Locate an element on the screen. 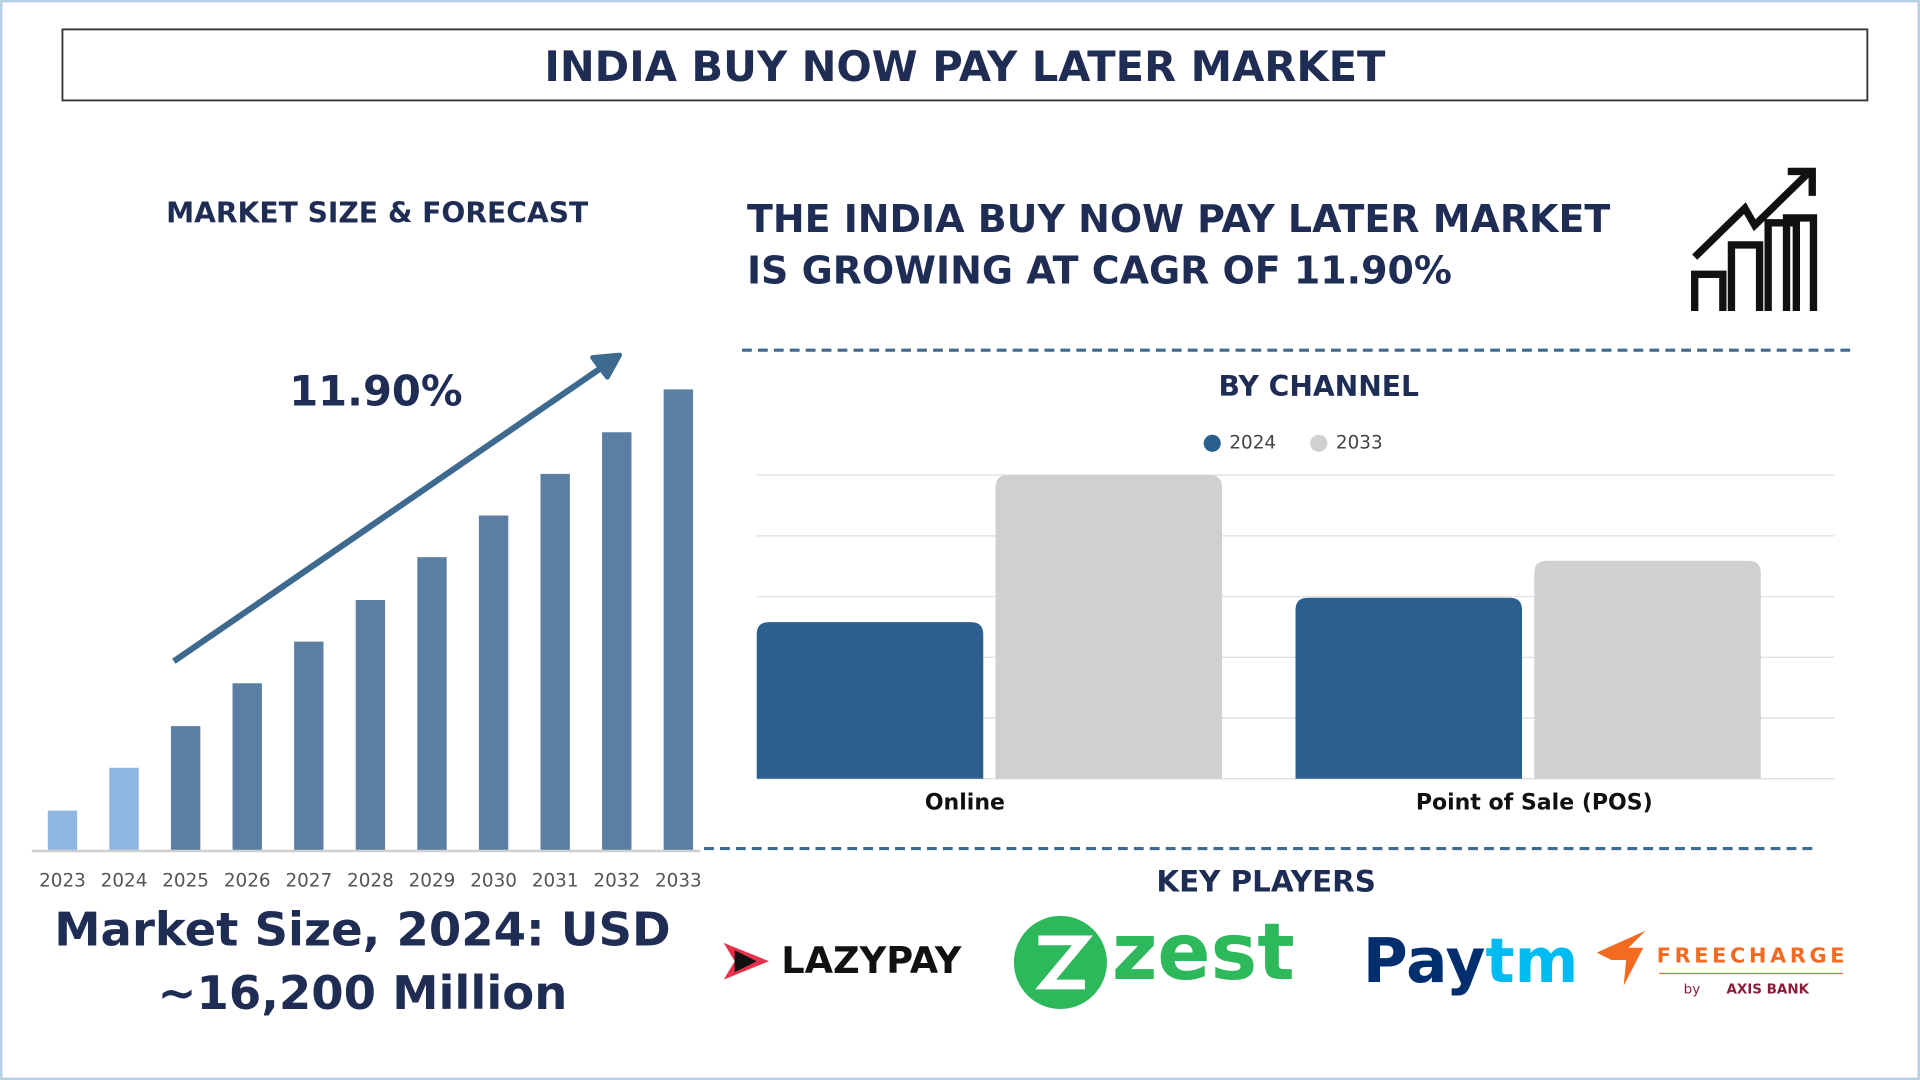 The height and width of the screenshot is (1080, 1920). lazypay-text: LAZYPAY is located at coordinates (871, 960).